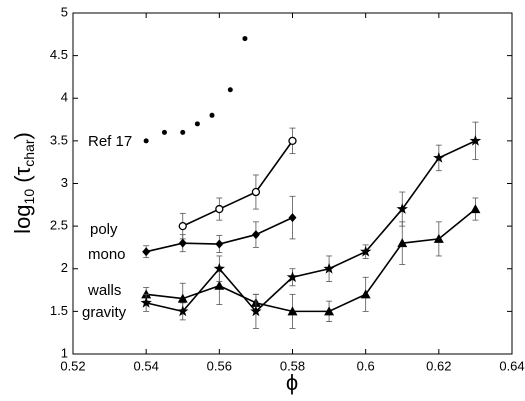 Image resolution: width=525 pixels, height=401 pixels. I want to click on series-label: mono, so click(107, 254).